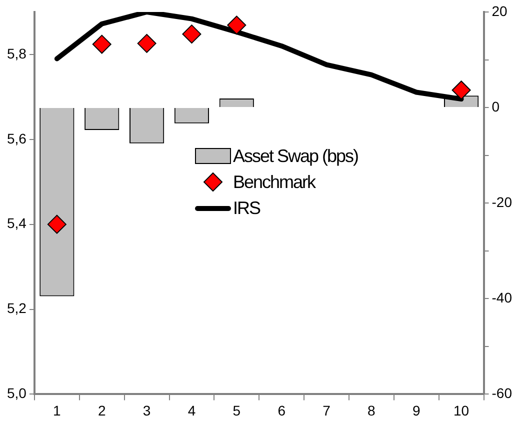 This screenshot has width=519, height=423. I want to click on y2-tick-label: 20, so click(500, 10).